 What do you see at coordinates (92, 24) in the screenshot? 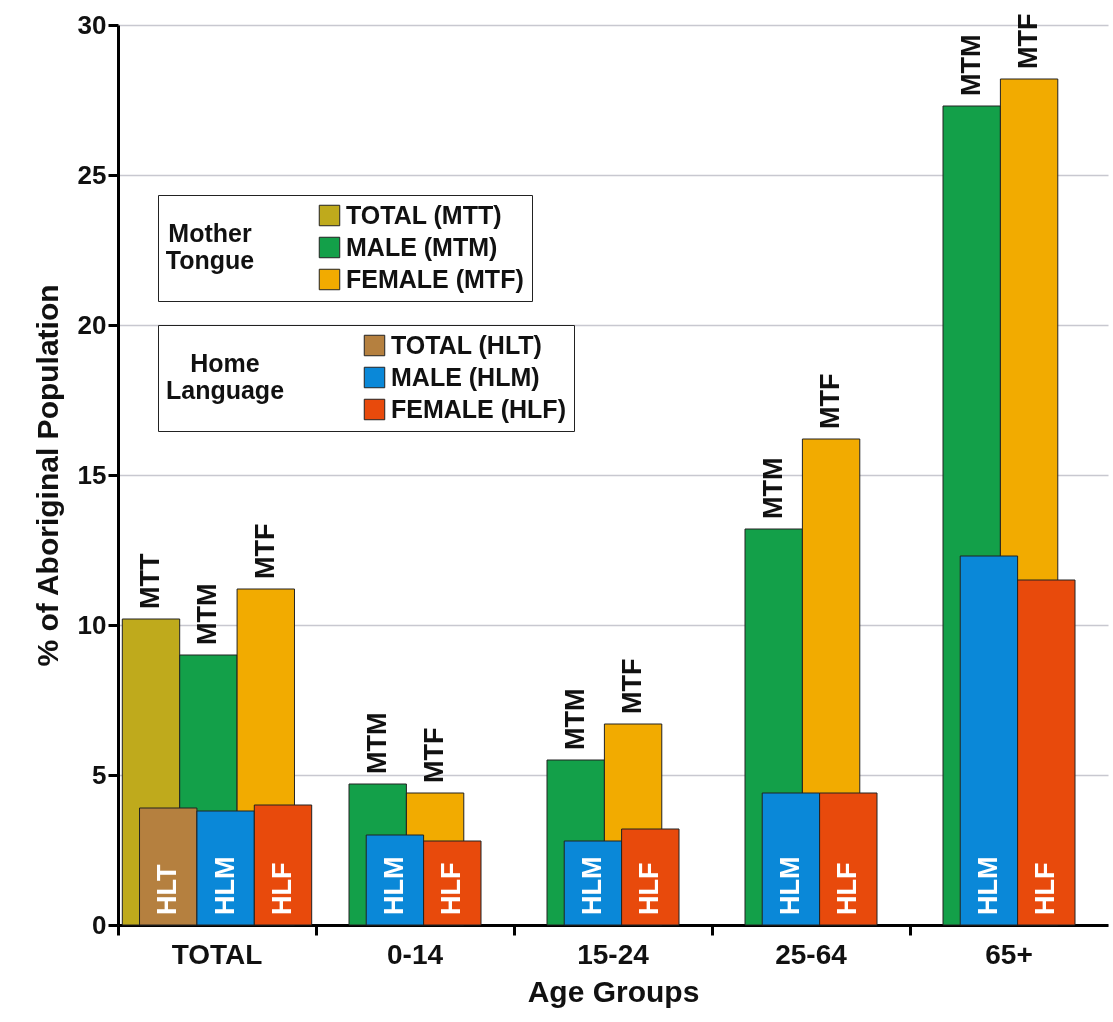
I see `y-tick-label: 30` at bounding box center [92, 24].